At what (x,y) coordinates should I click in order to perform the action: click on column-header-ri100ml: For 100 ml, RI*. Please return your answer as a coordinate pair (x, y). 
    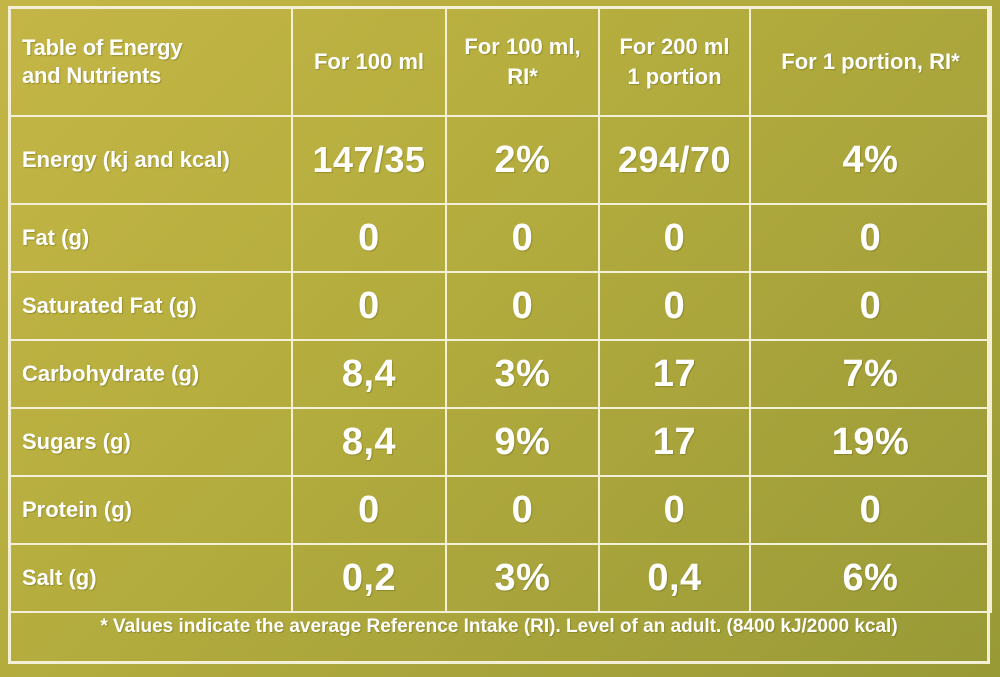
    Looking at the image, I should click on (522, 61).